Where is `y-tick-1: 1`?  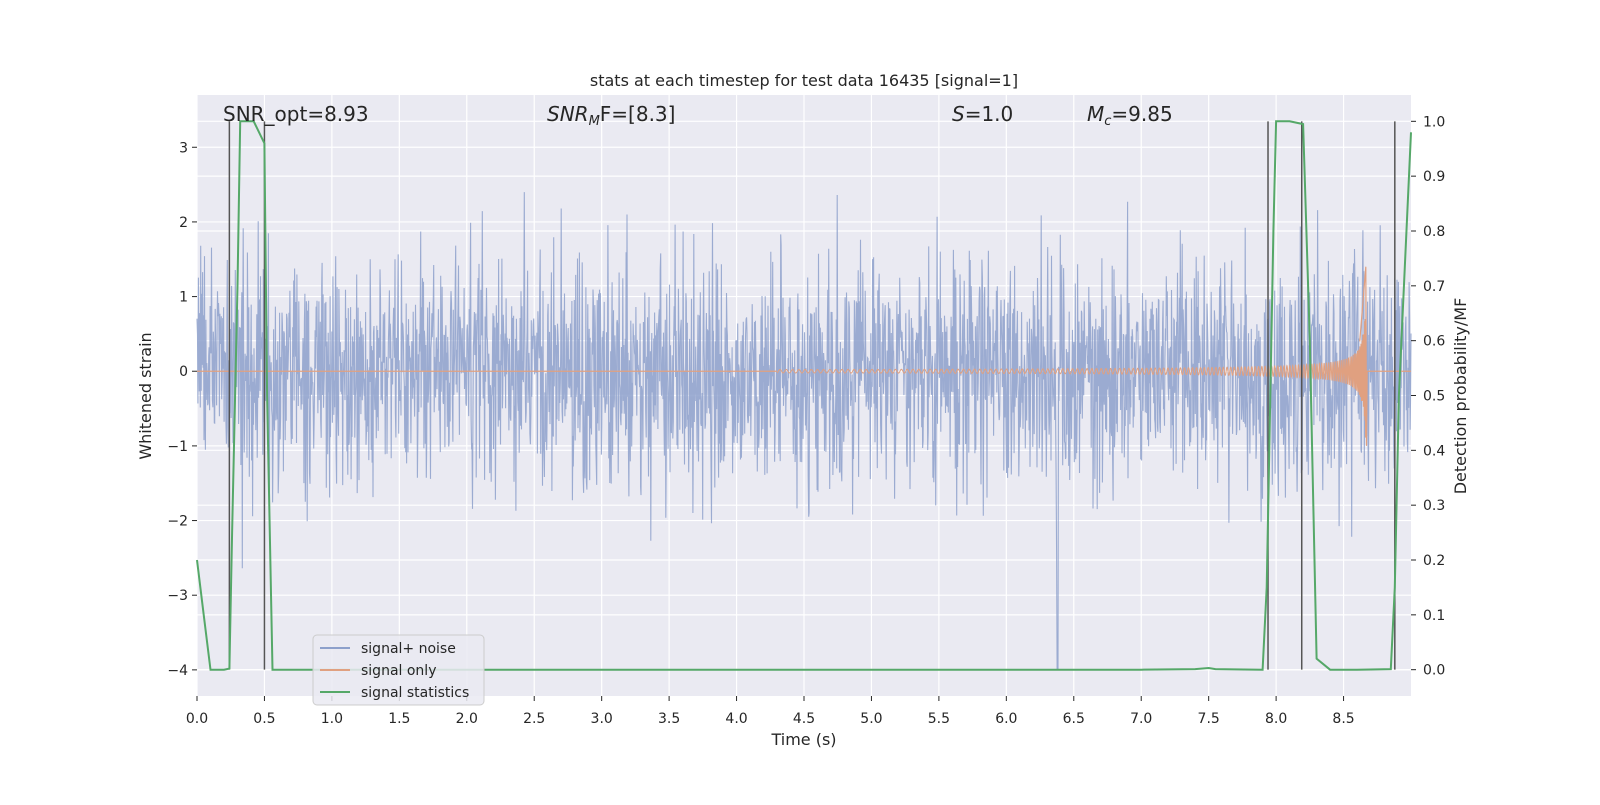 y-tick-1: 1 is located at coordinates (183, 298).